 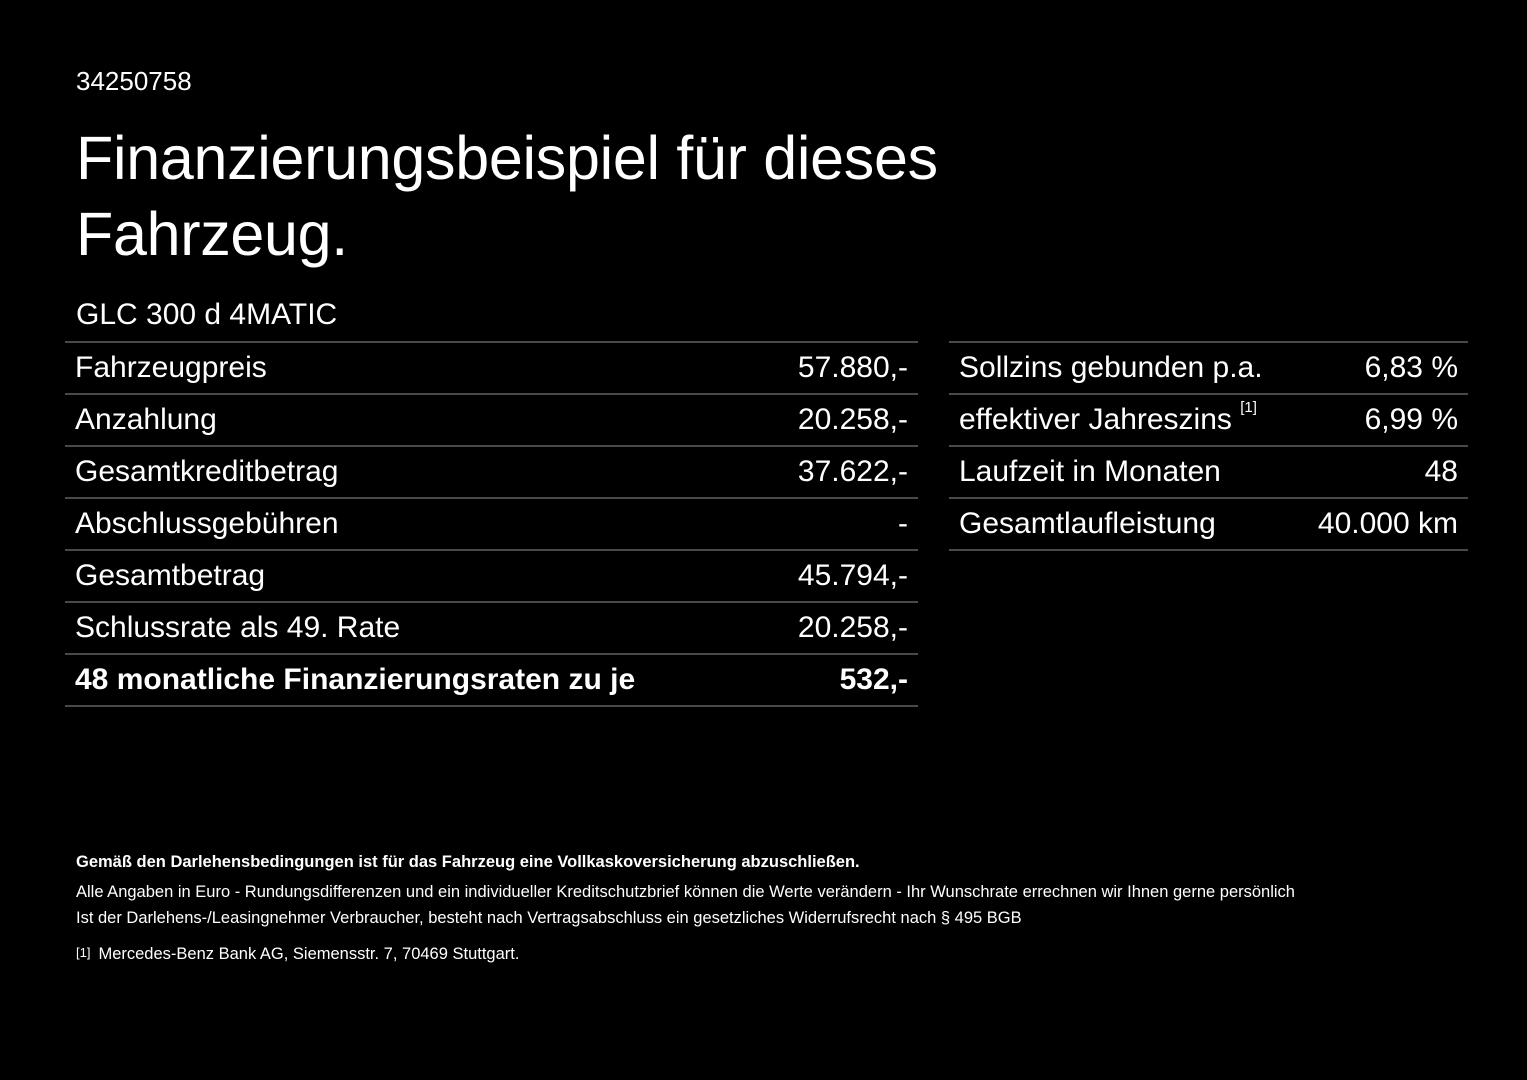 I want to click on table-row: Gesamtlaufleistung 40.000 km, so click(x=1208, y=524).